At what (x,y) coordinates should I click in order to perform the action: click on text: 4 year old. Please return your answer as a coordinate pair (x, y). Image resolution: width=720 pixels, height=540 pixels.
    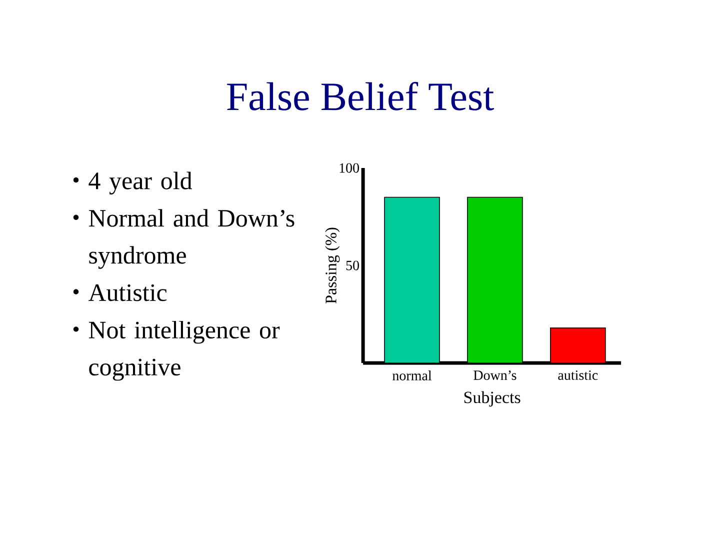
    Looking at the image, I should click on (140, 183).